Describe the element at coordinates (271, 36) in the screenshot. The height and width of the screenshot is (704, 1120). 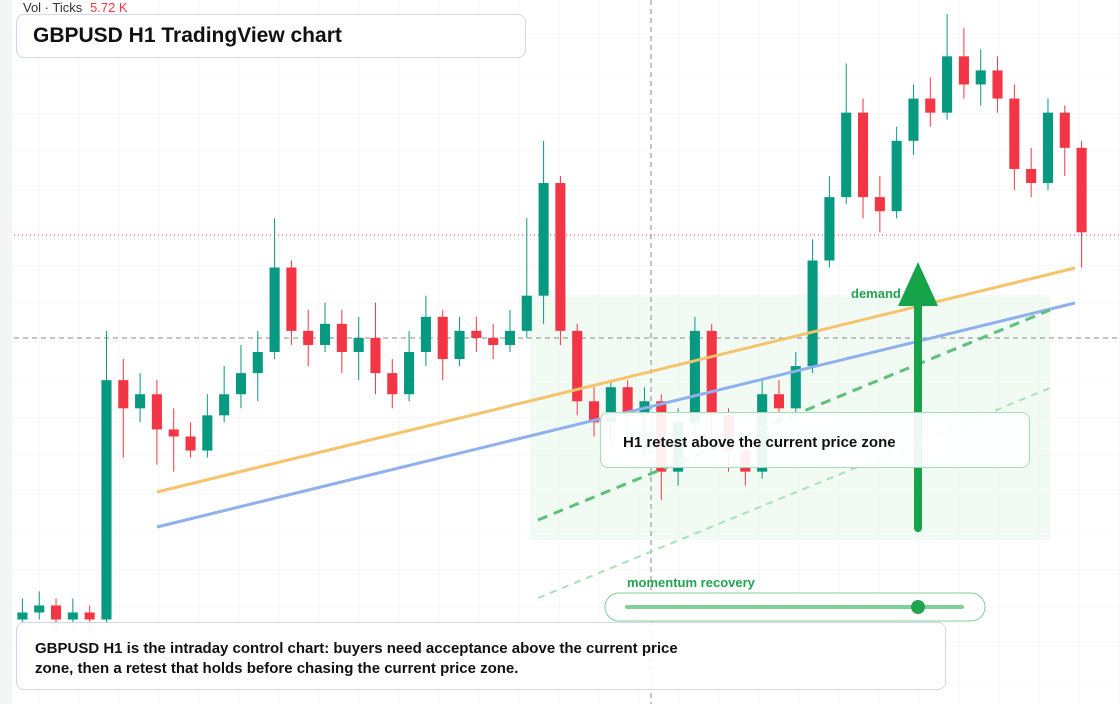
I see `title: GBPUSD H1 TradingView chart` at that location.